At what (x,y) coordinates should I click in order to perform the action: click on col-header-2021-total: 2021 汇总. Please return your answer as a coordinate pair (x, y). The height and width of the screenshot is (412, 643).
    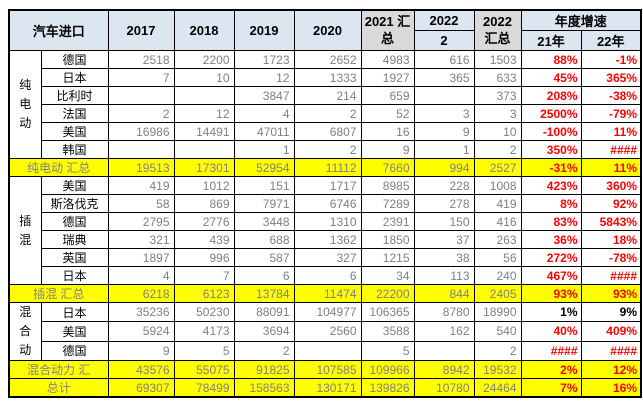
    Looking at the image, I should click on (387, 30).